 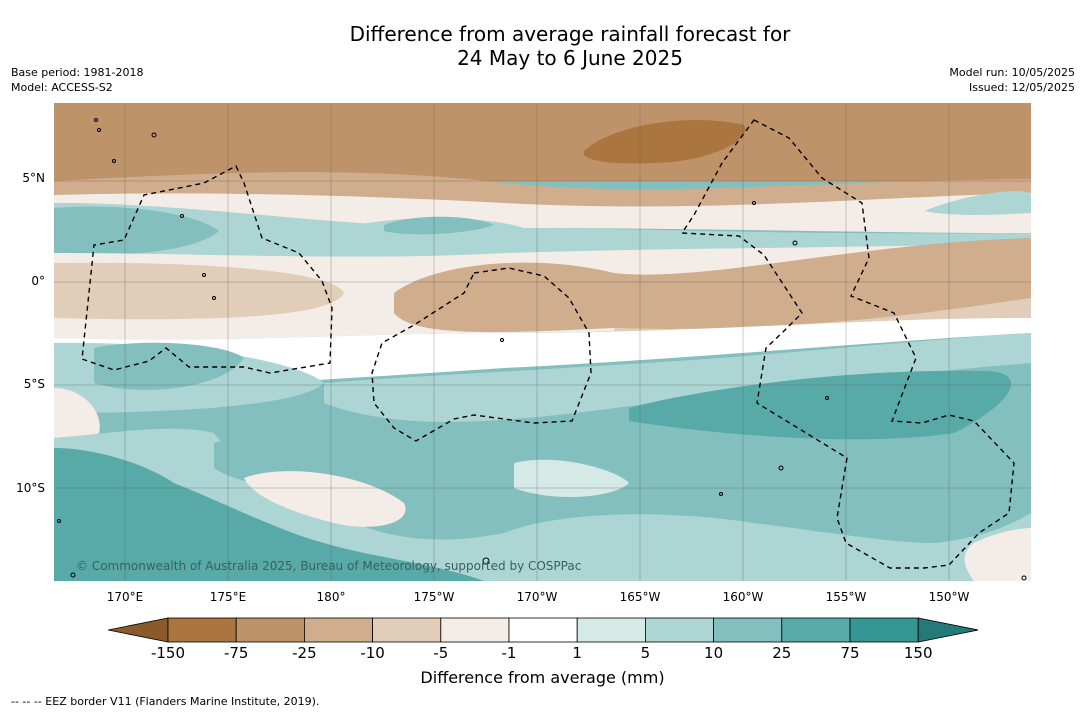 What do you see at coordinates (947, 630) in the screenshot?
I see `colorbar-arrow-high` at bounding box center [947, 630].